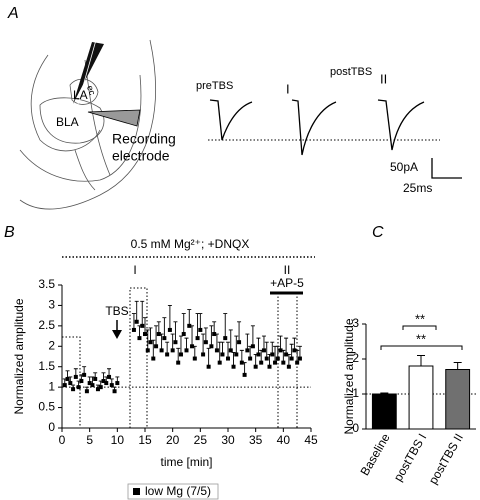 This screenshot has width=480, height=500. Describe the element at coordinates (186, 462) in the screenshot. I see `x-axis-label: time [min]` at that location.